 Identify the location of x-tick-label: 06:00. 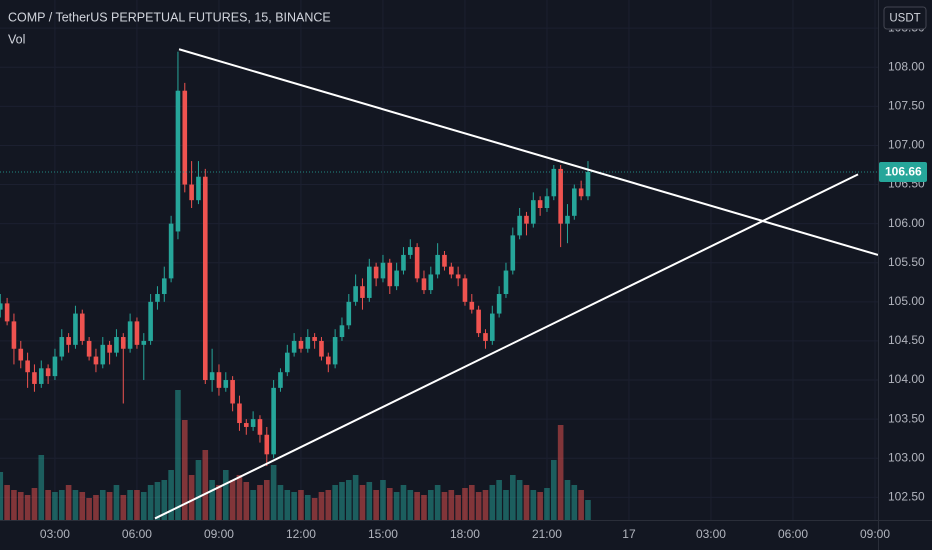
(793, 534).